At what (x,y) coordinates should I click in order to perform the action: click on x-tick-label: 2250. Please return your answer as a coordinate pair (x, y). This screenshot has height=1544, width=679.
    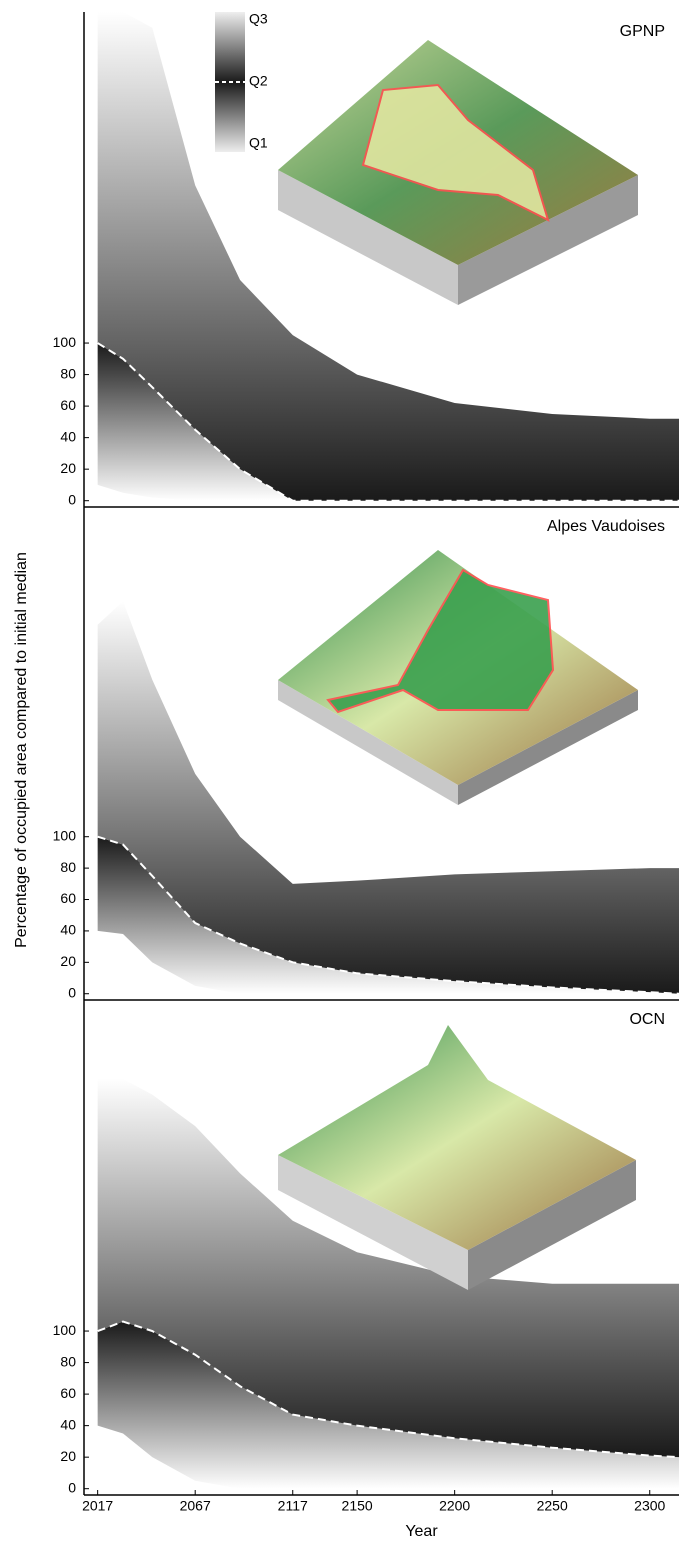
    Looking at the image, I should click on (552, 1506).